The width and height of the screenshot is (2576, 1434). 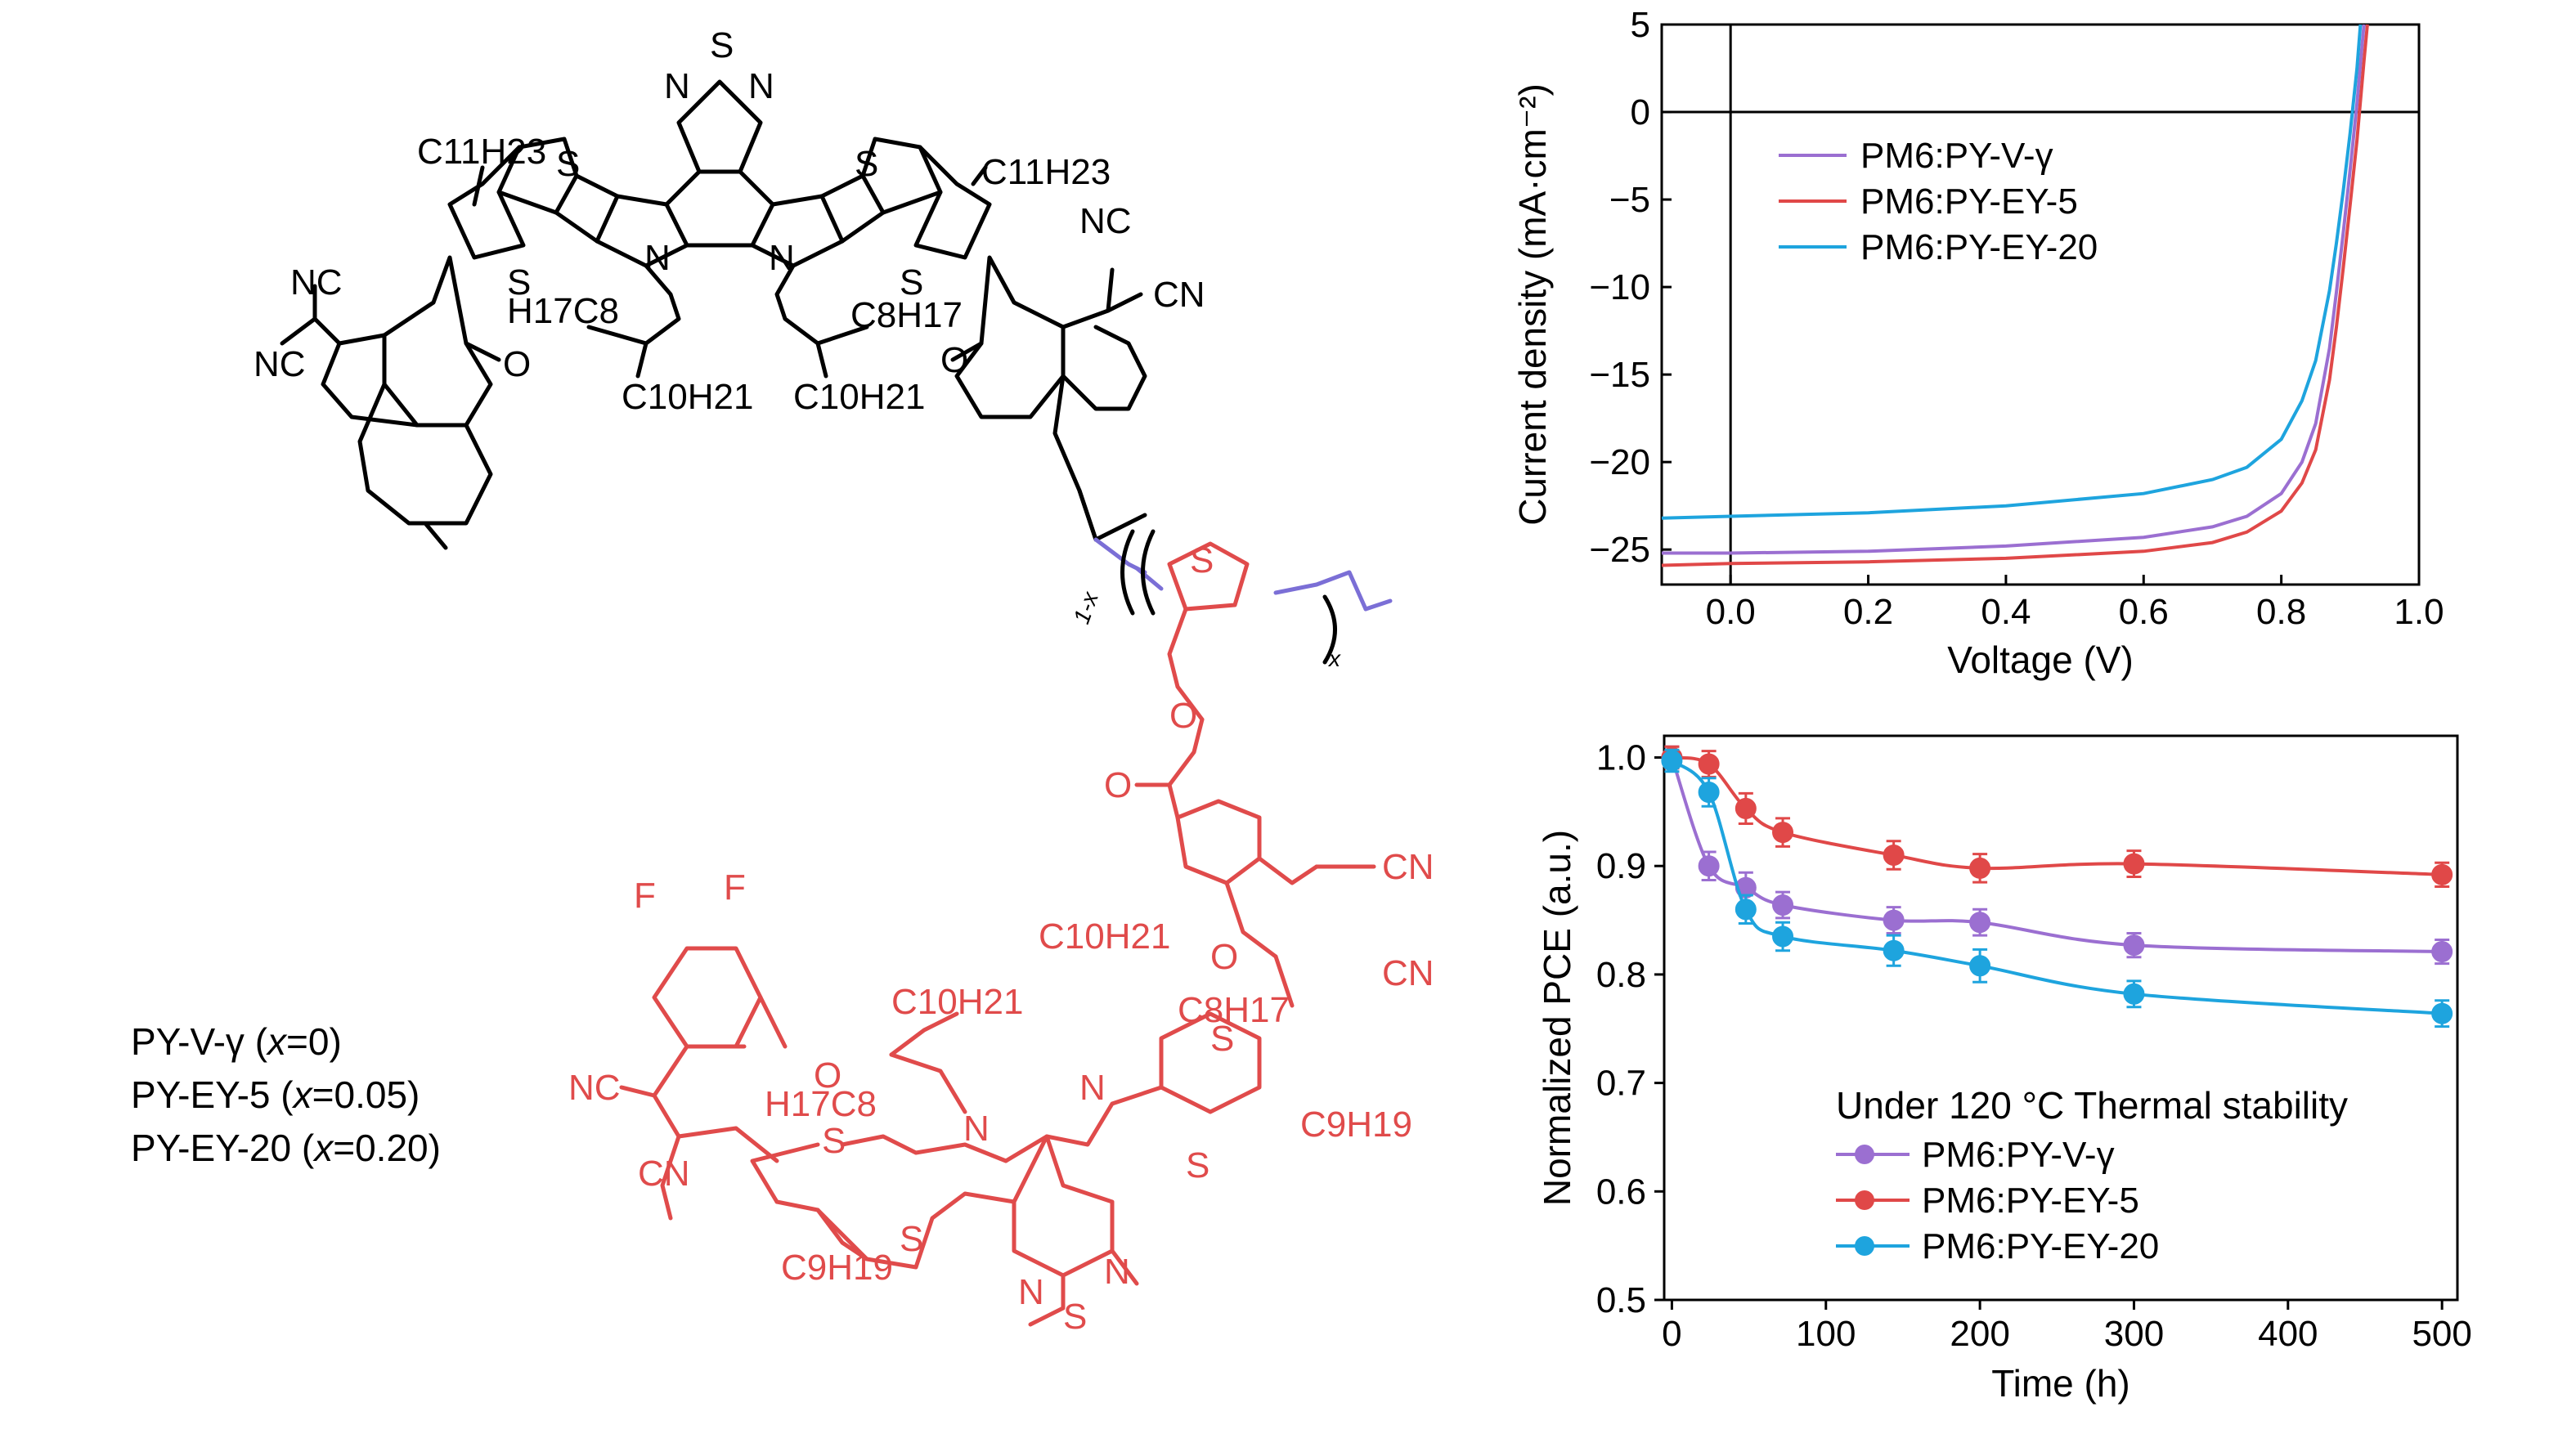 What do you see at coordinates (2419, 612) in the screenshot?
I see `x-tick-label: 1.0` at bounding box center [2419, 612].